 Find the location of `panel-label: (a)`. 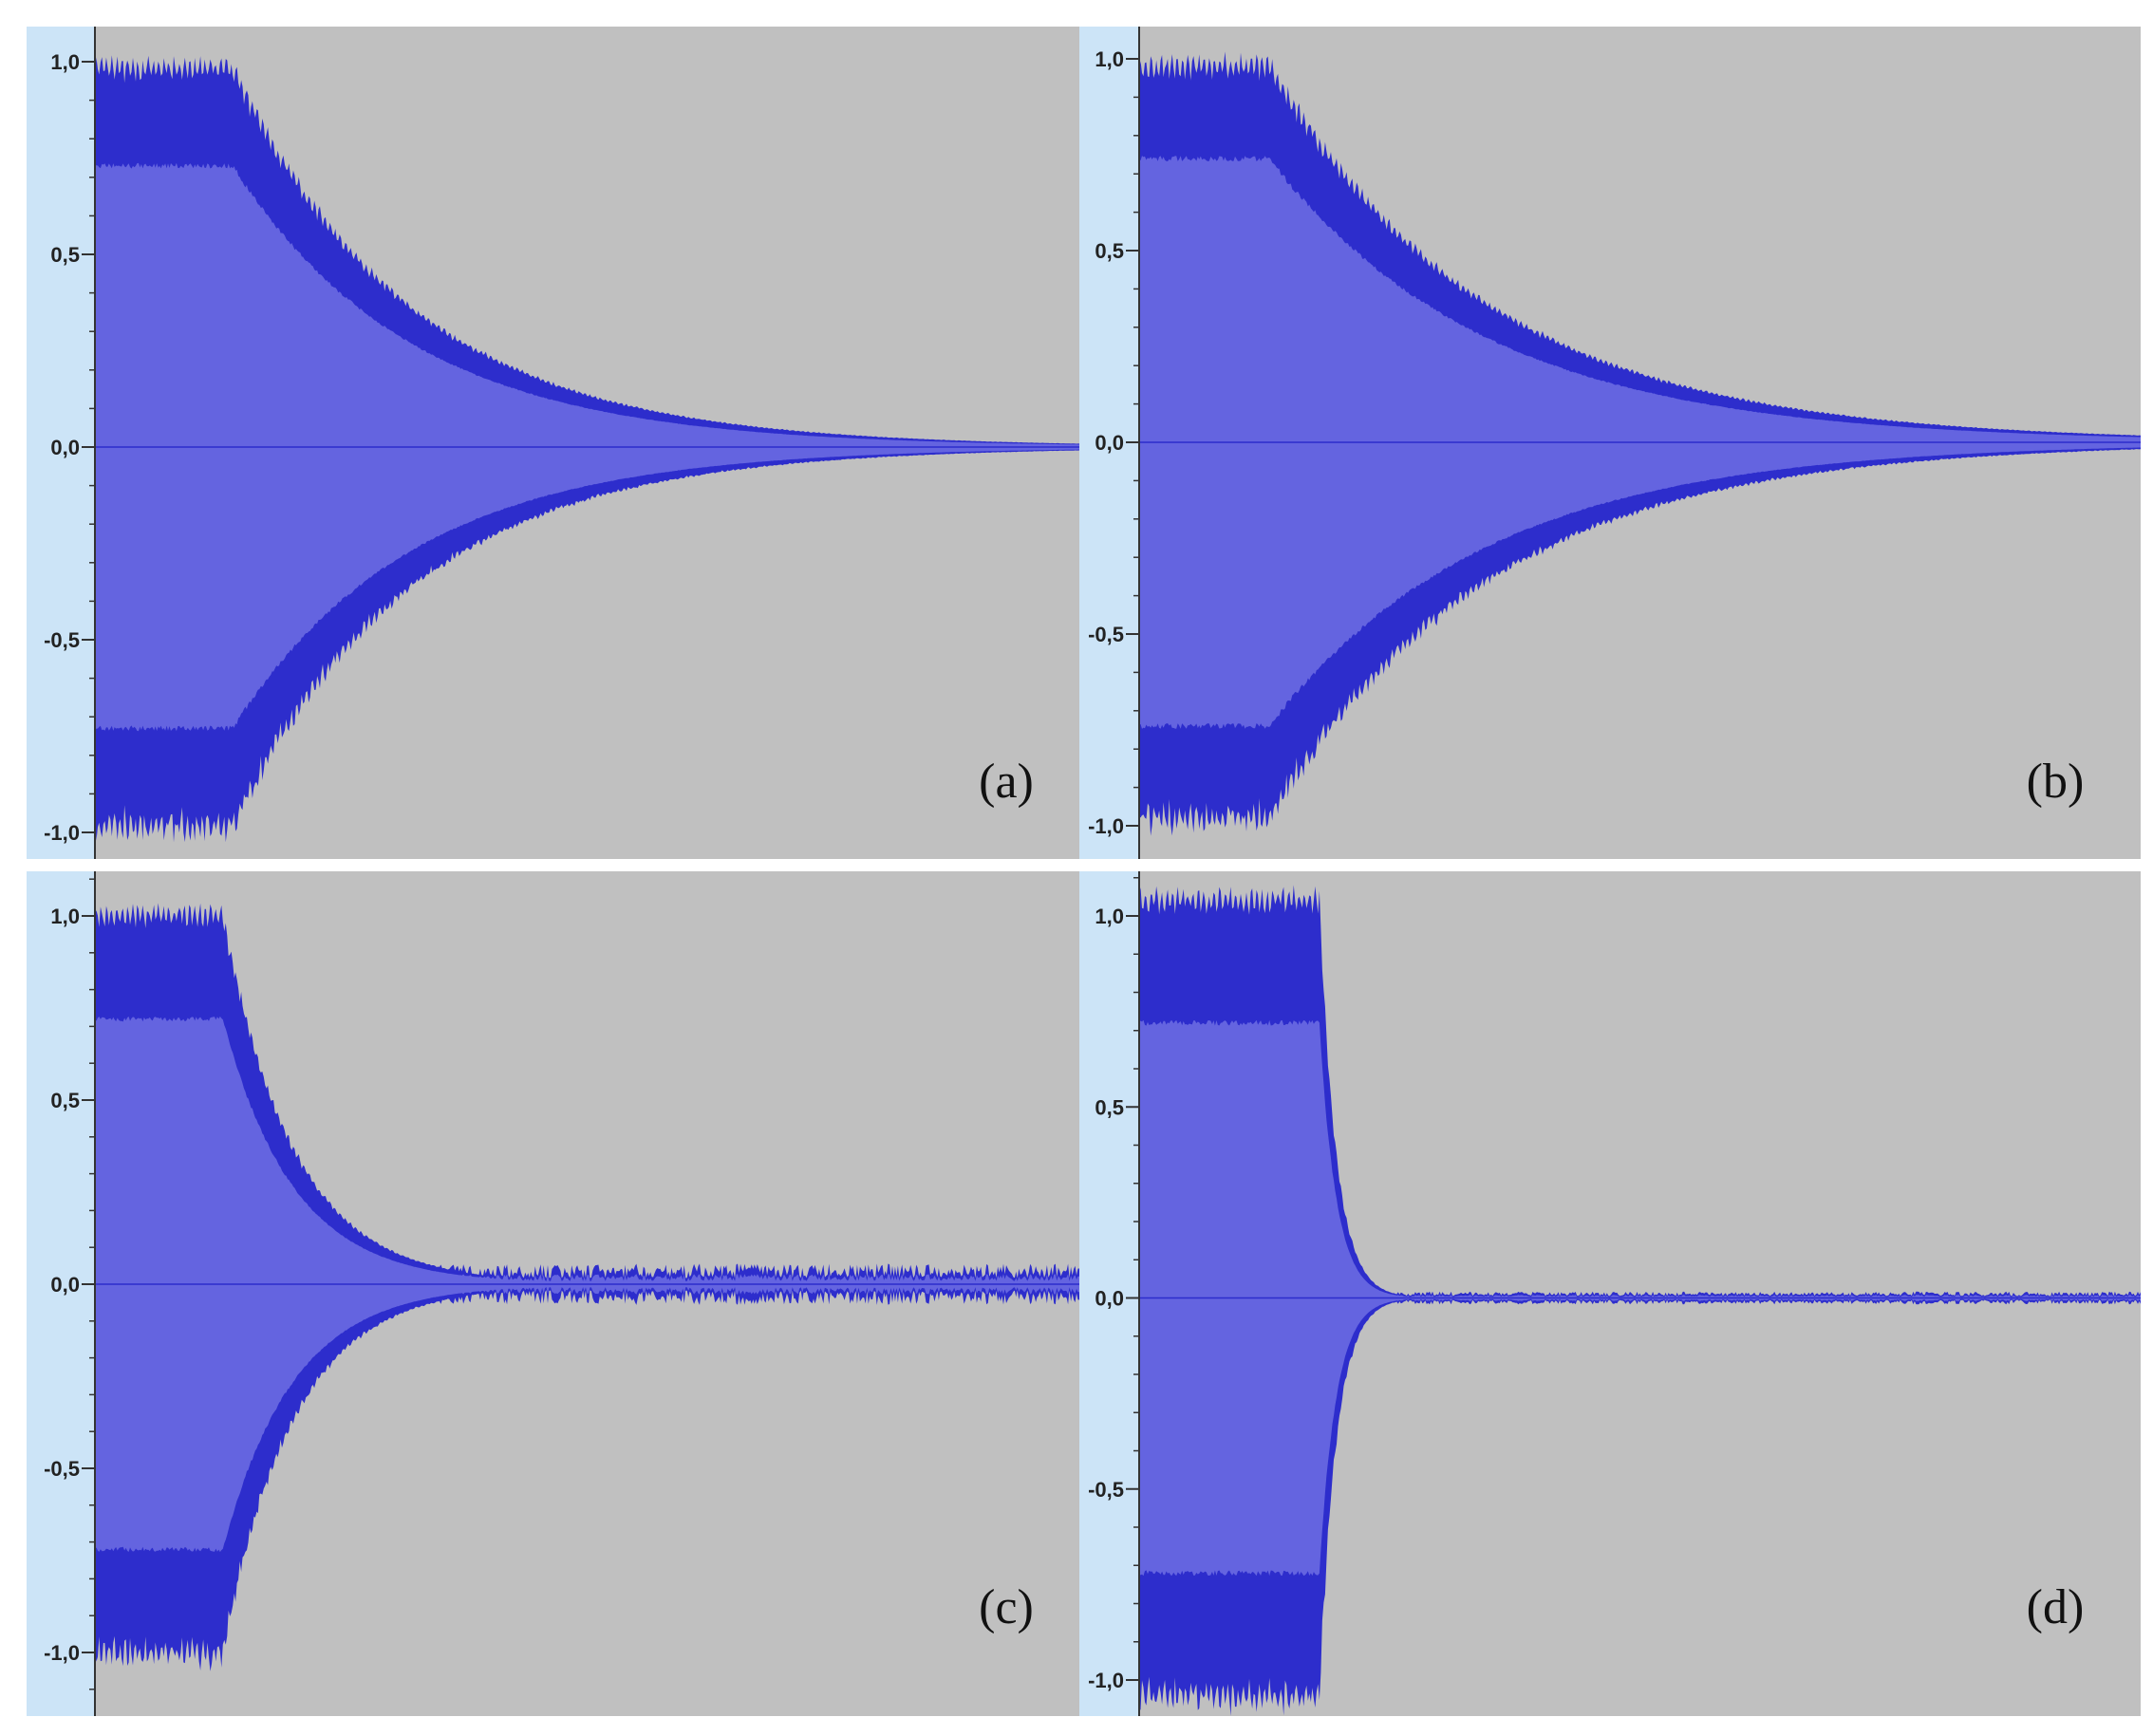

panel-label: (a) is located at coordinates (1007, 782).